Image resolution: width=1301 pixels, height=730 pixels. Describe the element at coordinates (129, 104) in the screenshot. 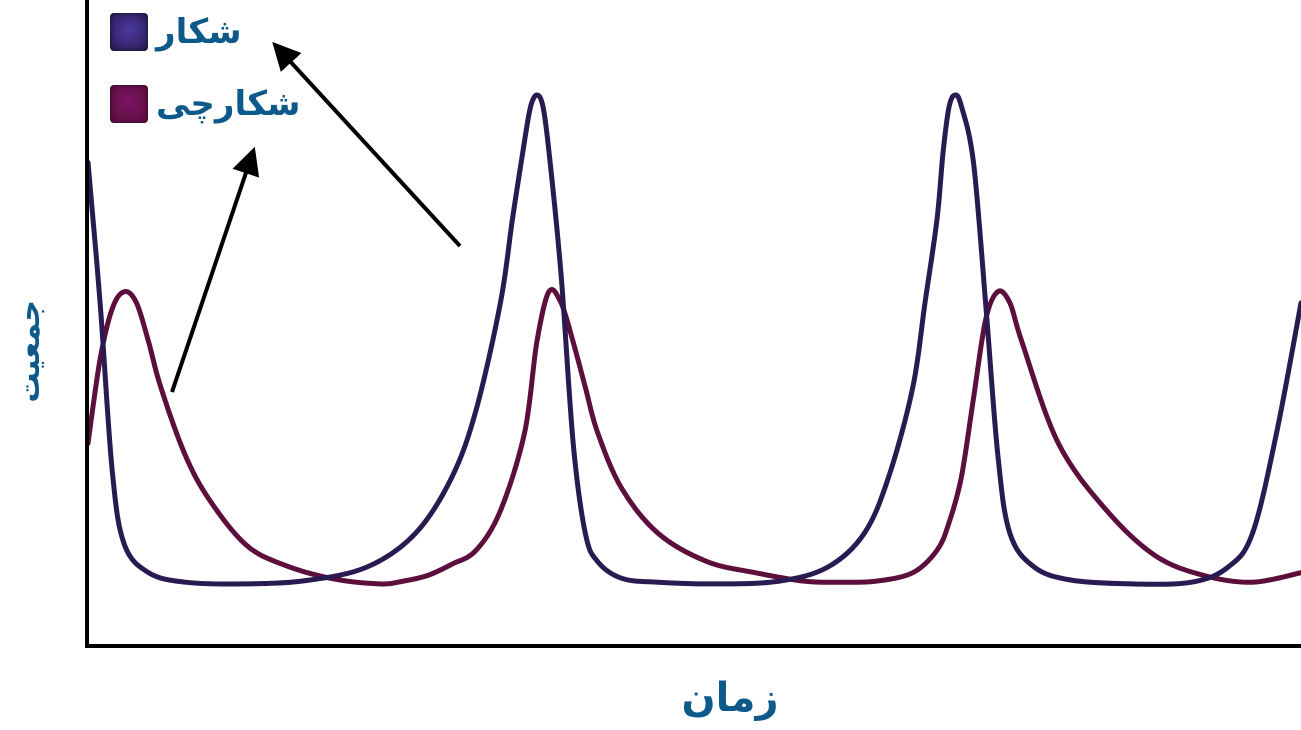

I see `legend-swatch-predator` at that location.